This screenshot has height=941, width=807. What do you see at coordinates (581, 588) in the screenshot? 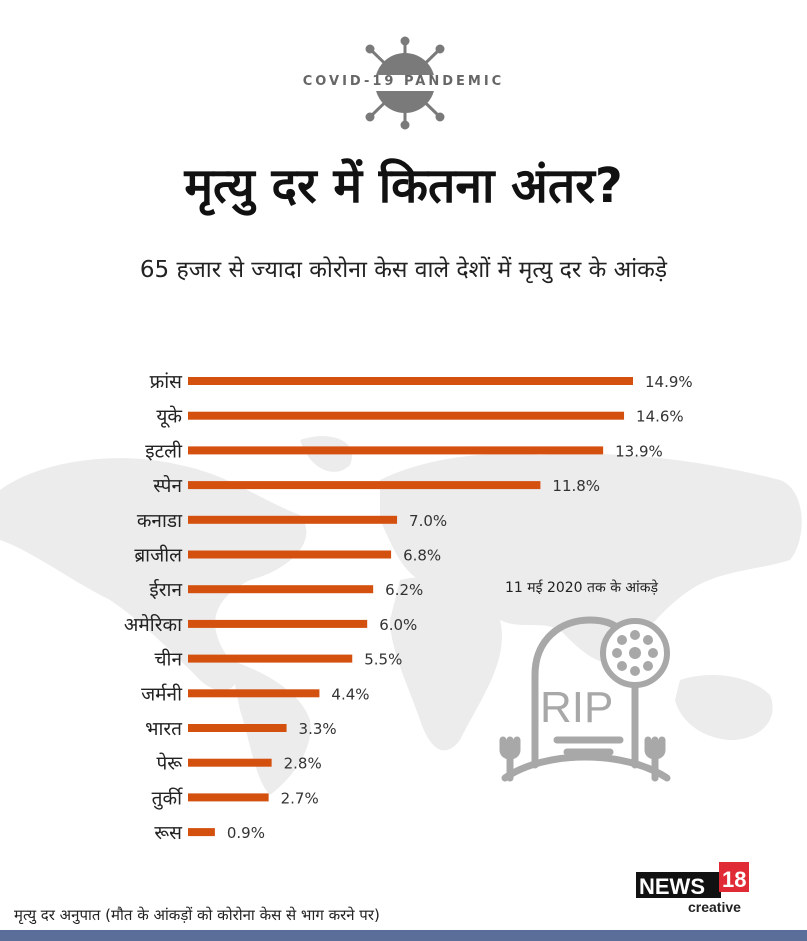
I see `date-note: 11 मई 2020 तक के आंकड़े` at bounding box center [581, 588].